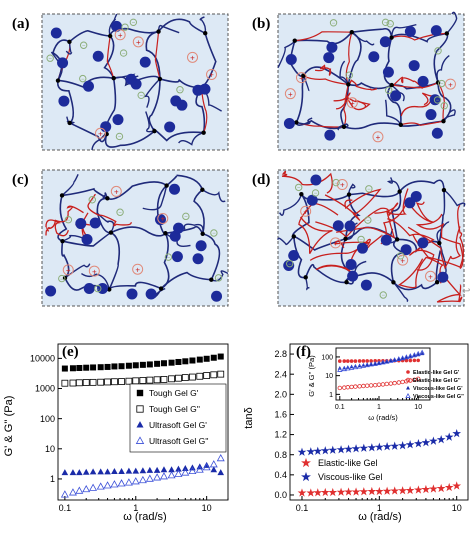 This screenshot has height=533, width=474. What do you see at coordinates (280, 435) in the screenshot?
I see `chart-f-y-tick-label: 1.2` at bounding box center [280, 435].